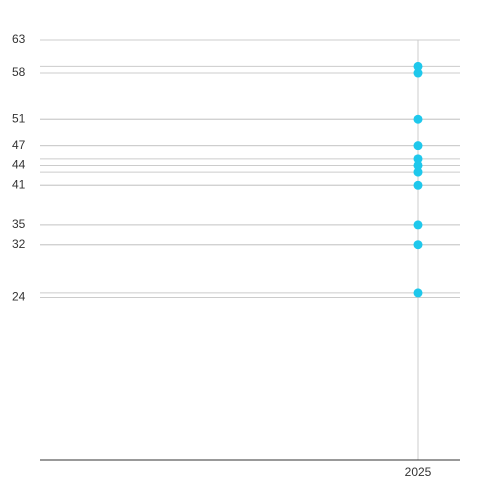 The image size is (500, 500). Describe the element at coordinates (19, 39) in the screenshot. I see `y-tick-label: 63` at that location.